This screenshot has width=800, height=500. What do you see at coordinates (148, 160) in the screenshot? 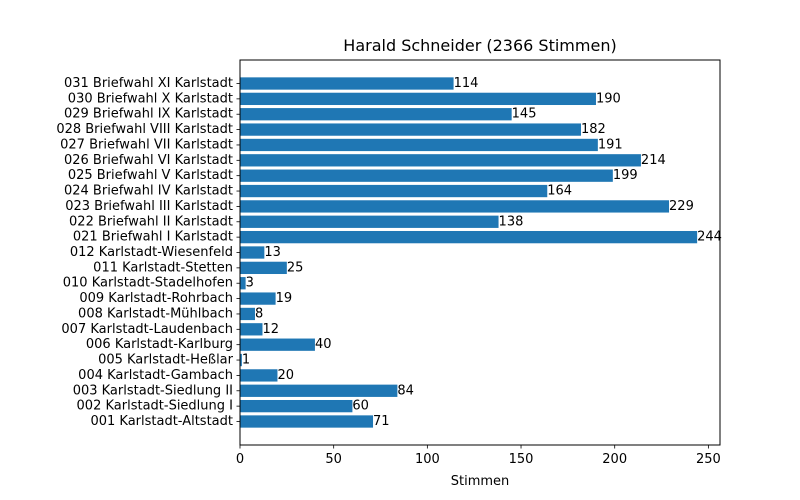
I see `y-tick-label: 026 Briefwahl VI Karlstadt` at bounding box center [148, 160].